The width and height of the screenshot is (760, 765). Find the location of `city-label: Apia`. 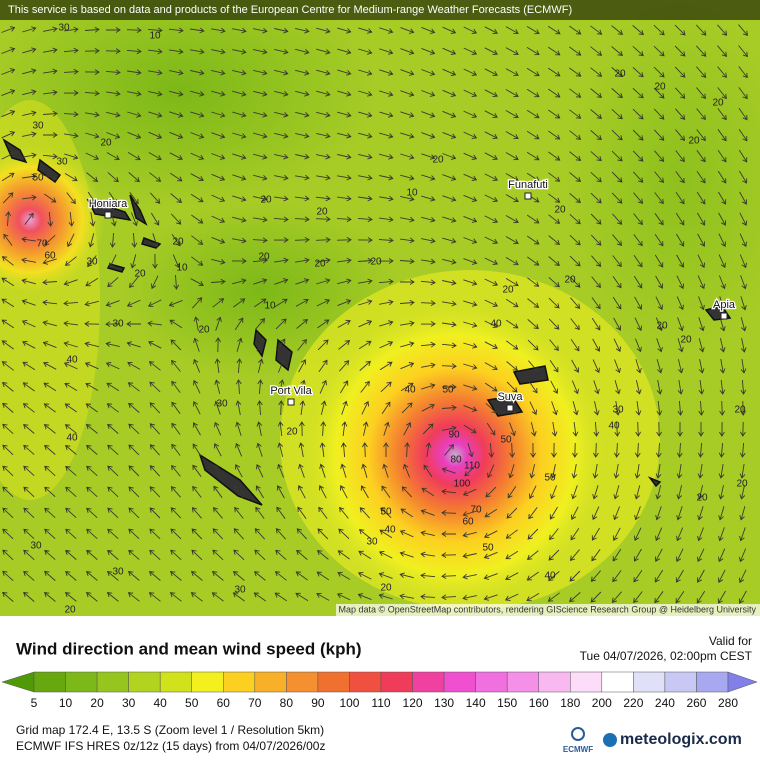

city-label: Apia is located at coordinates (724, 305).